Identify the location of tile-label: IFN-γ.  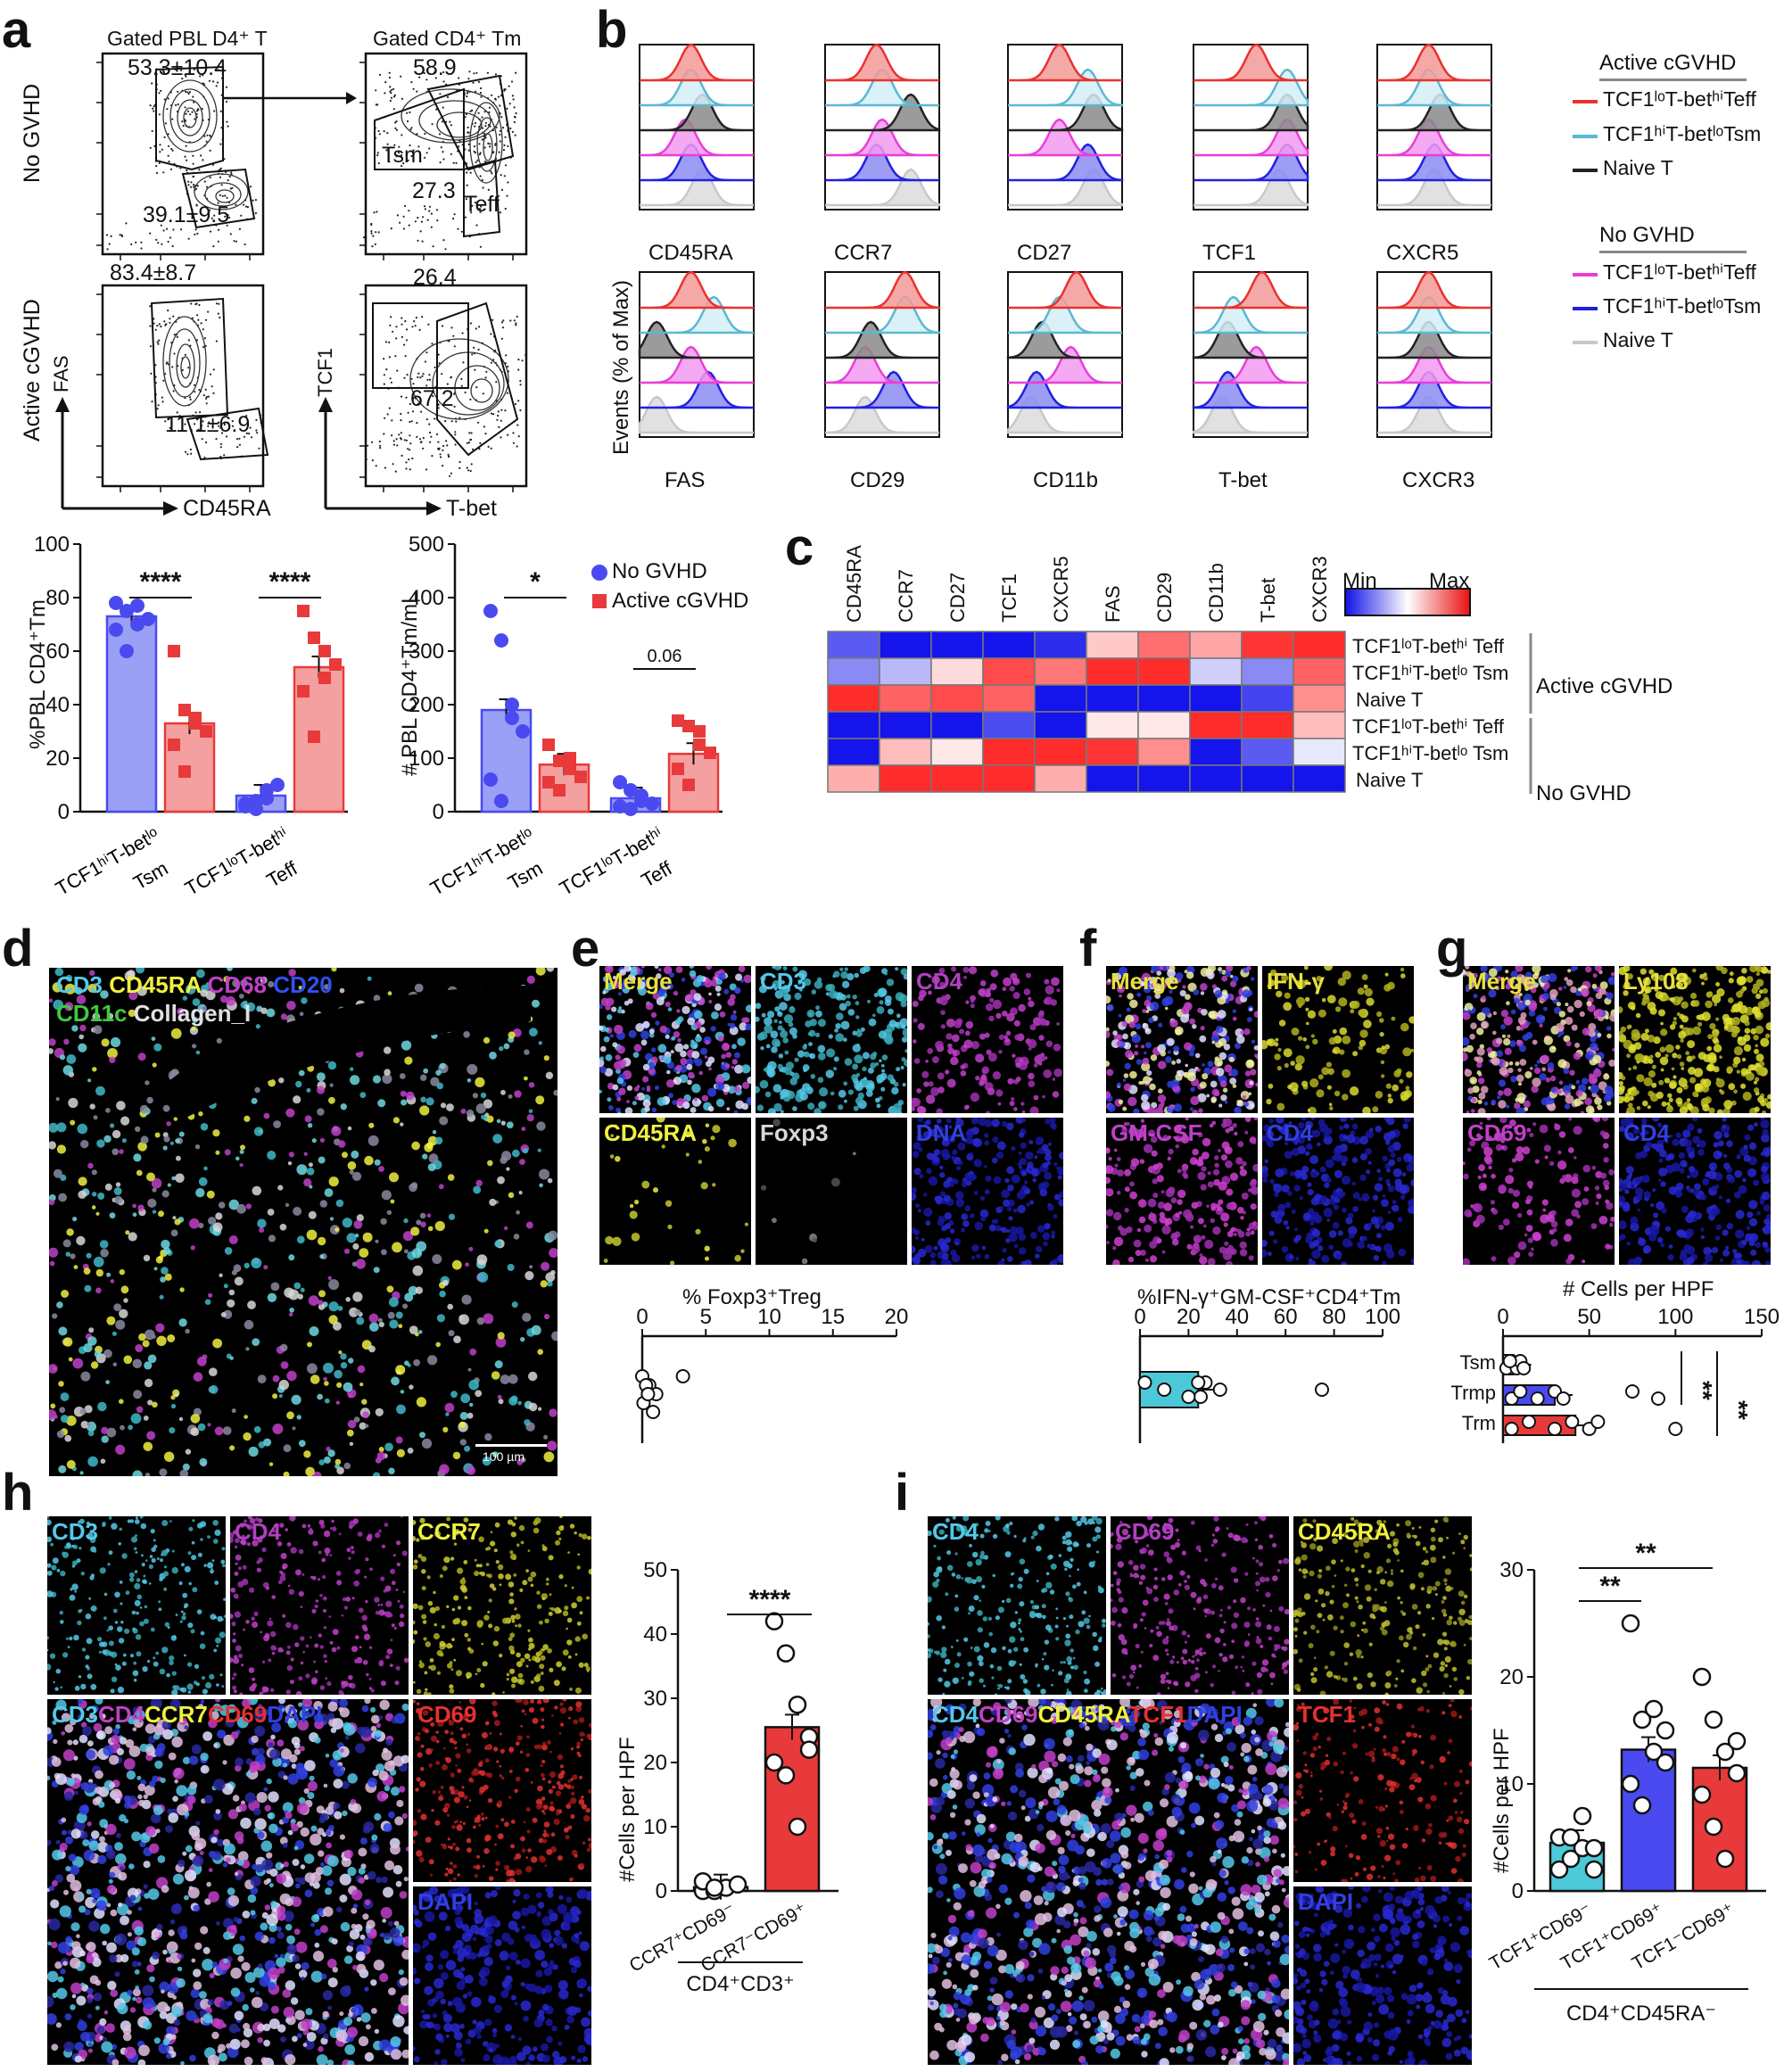
(1296, 982).